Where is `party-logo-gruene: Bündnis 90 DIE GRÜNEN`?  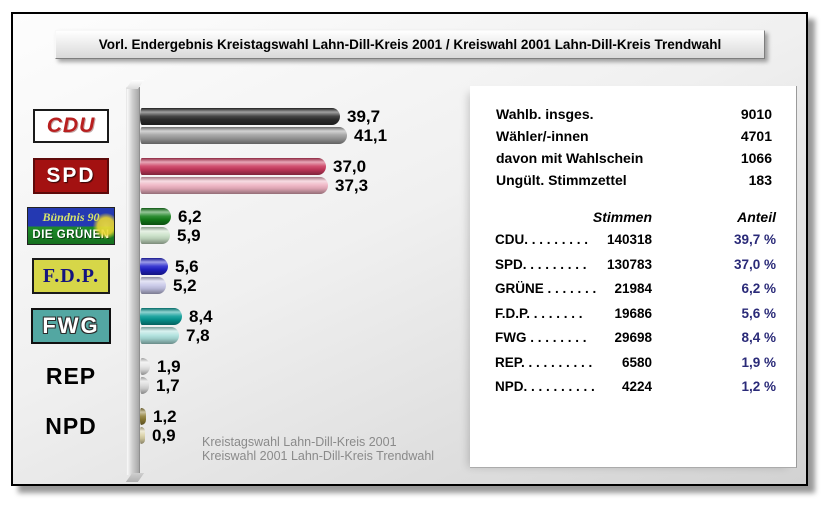
party-logo-gruene: Bündnis 90 DIE GRÜNEN is located at coordinates (71, 226).